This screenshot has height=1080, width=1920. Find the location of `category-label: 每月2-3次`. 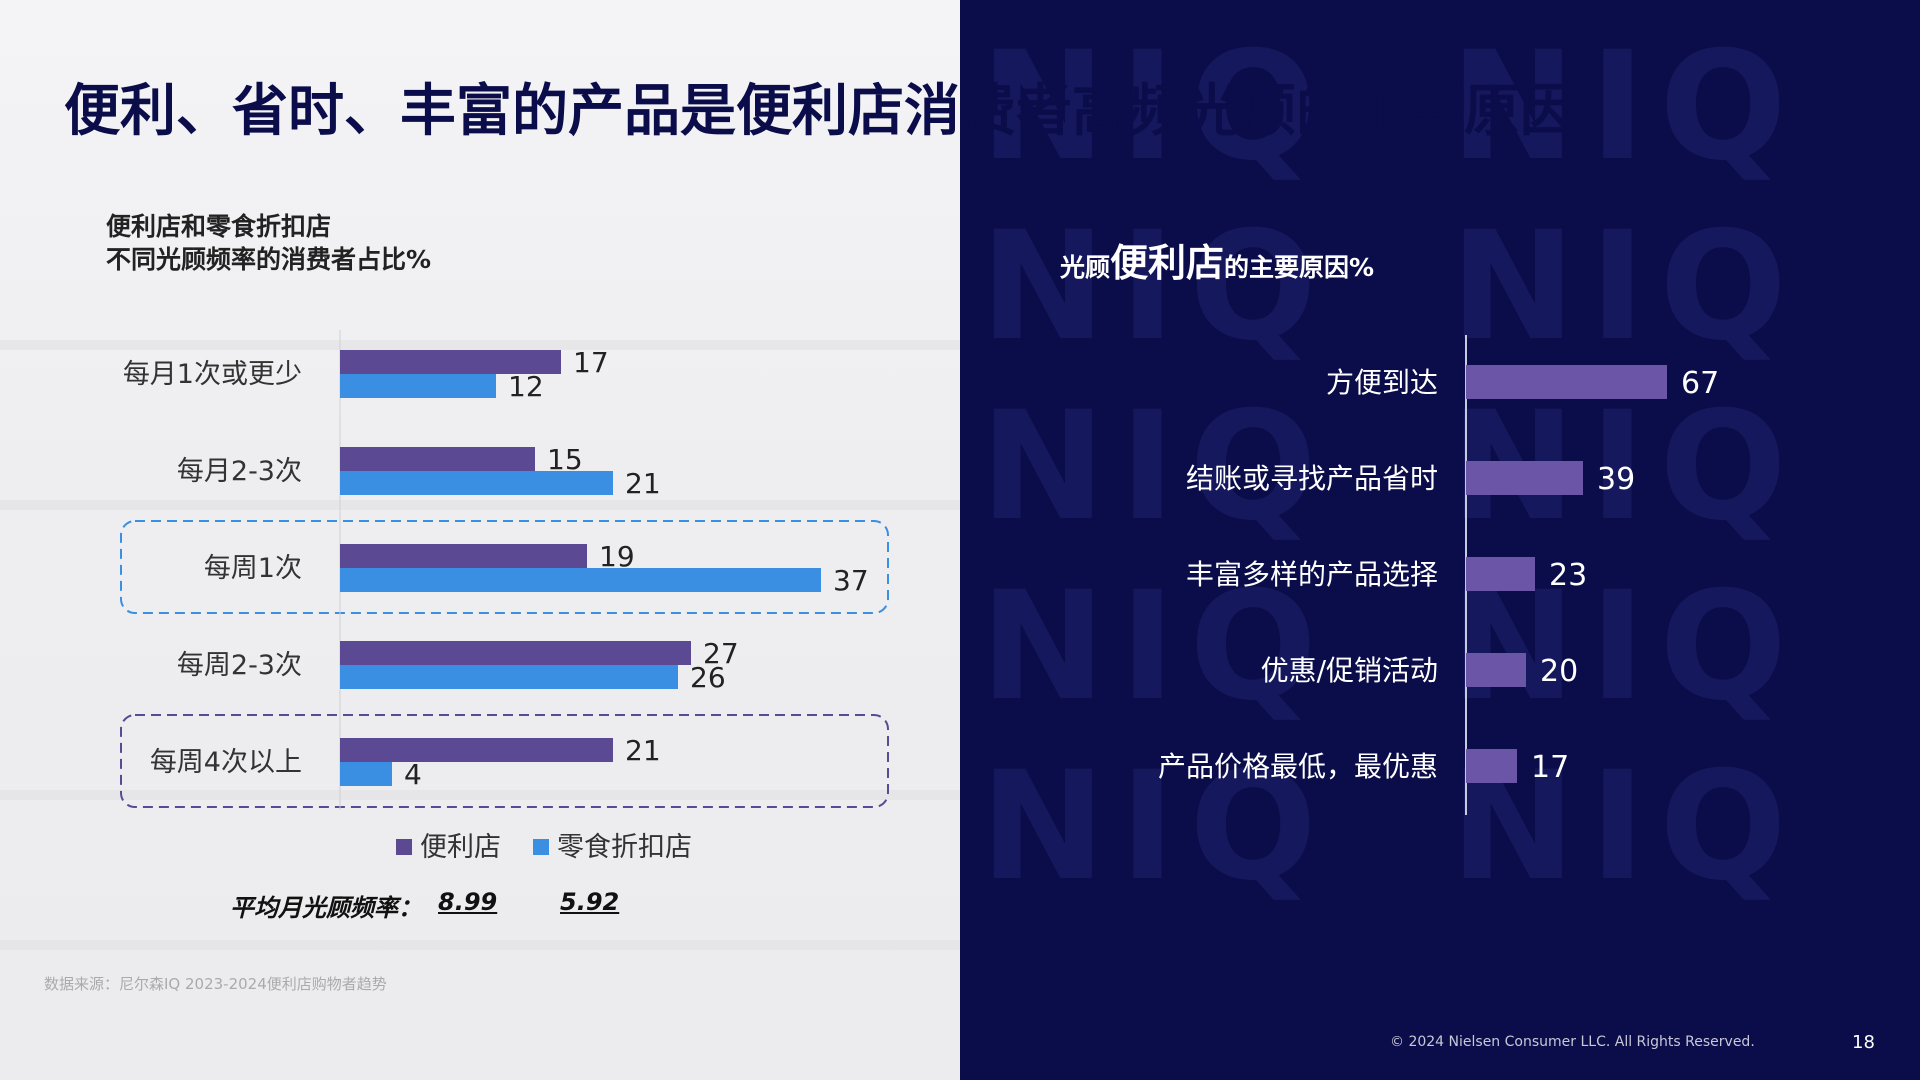

category-label: 每月2-3次 is located at coordinates (239, 471).